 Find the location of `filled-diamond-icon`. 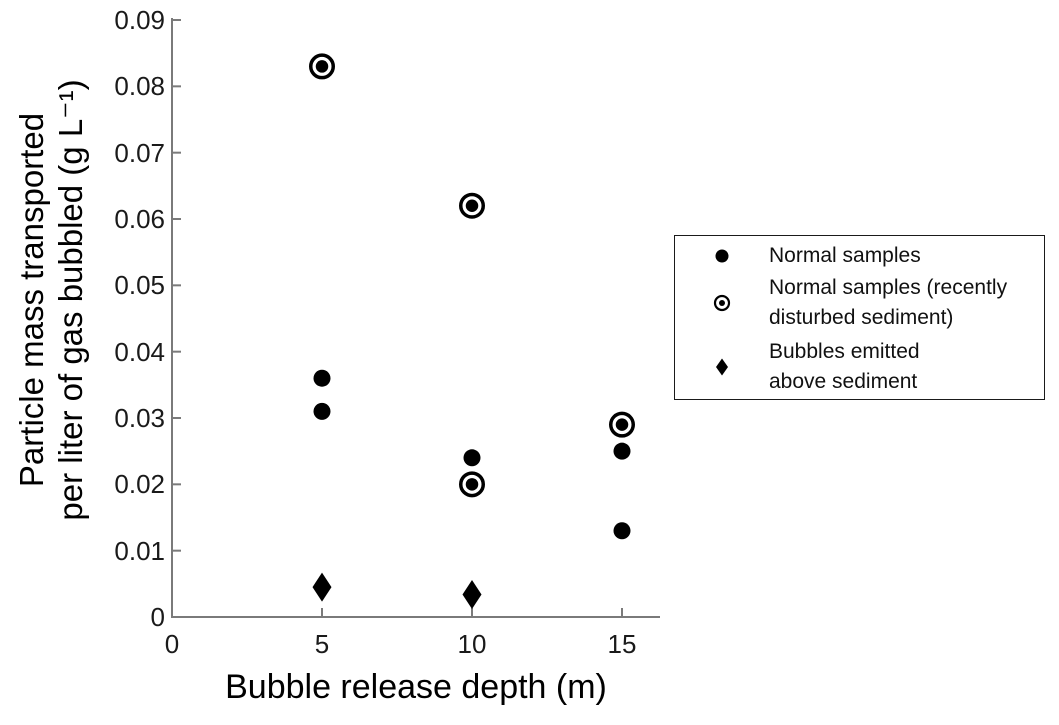

filled-diamond-icon is located at coordinates (722, 367).